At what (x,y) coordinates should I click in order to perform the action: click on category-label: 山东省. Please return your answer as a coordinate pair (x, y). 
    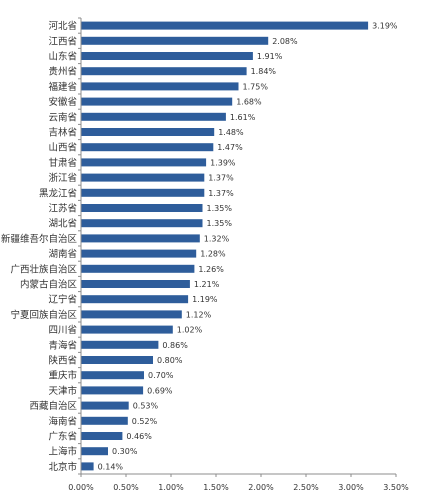
    Looking at the image, I should click on (62, 57).